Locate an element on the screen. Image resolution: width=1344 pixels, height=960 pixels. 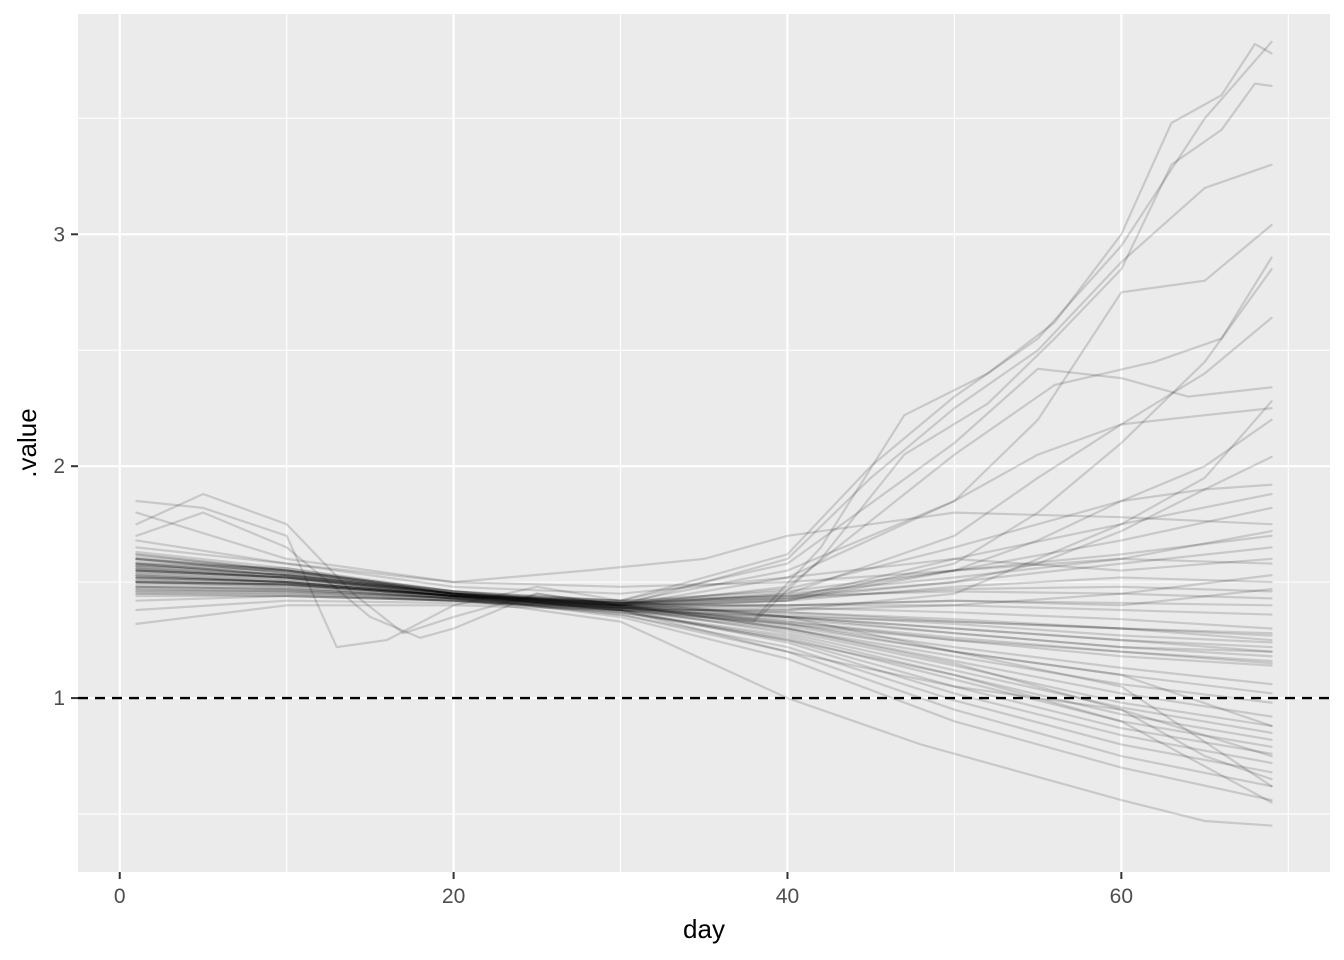
x-tick-label: 60 is located at coordinates (1121, 896).